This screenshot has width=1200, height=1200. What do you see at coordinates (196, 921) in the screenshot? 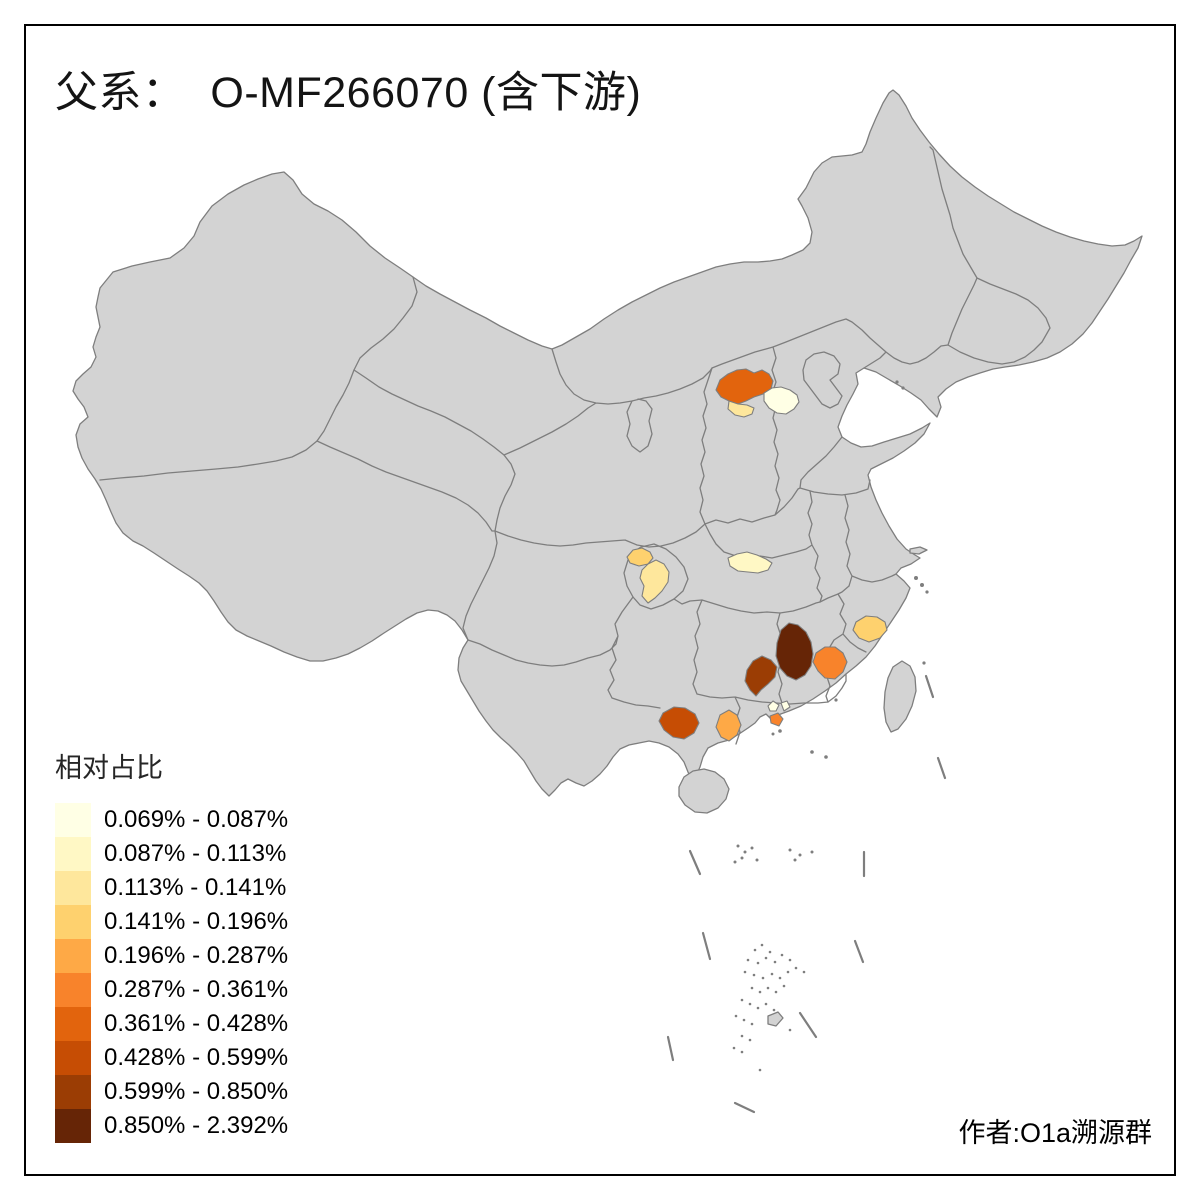
I see `legend-label: 0.141% - 0.196%` at bounding box center [196, 921].